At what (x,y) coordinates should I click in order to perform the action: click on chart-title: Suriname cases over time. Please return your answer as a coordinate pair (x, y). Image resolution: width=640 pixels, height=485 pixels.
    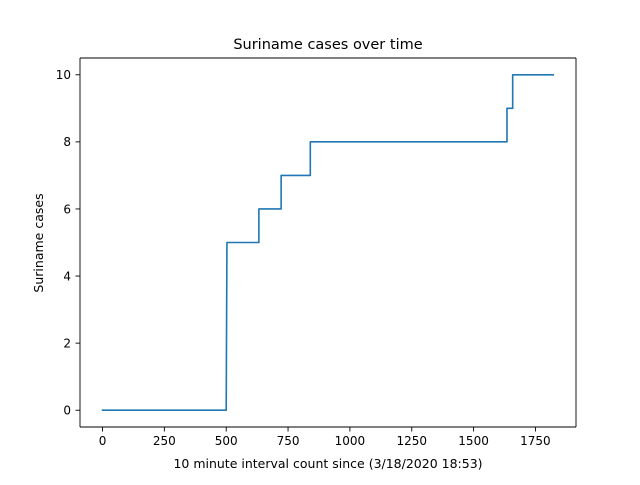
    Looking at the image, I should click on (327, 45).